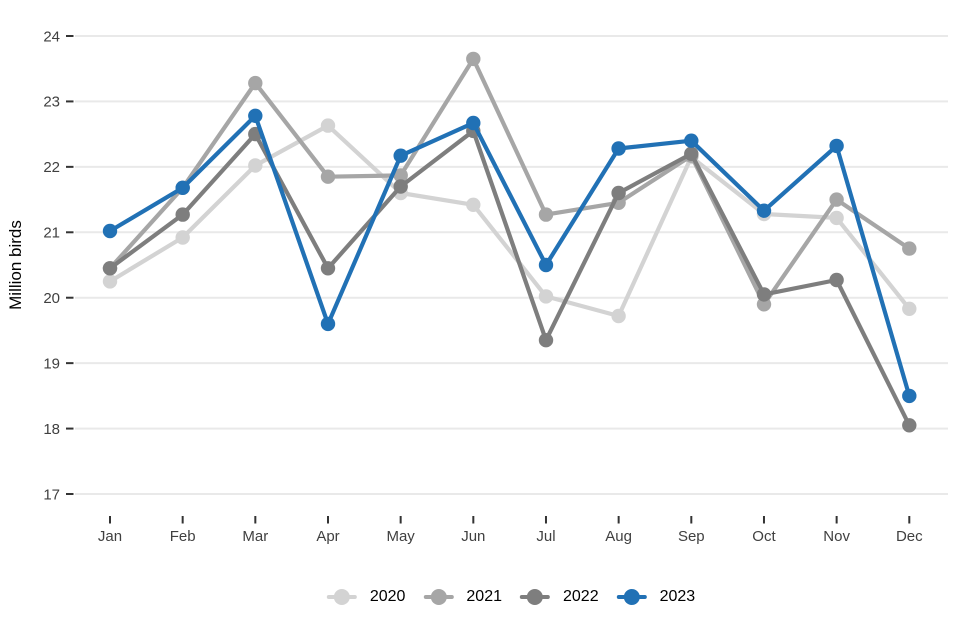  Describe the element at coordinates (545, 536) in the screenshot. I see `x-tick-label-Jul: Jul` at that location.